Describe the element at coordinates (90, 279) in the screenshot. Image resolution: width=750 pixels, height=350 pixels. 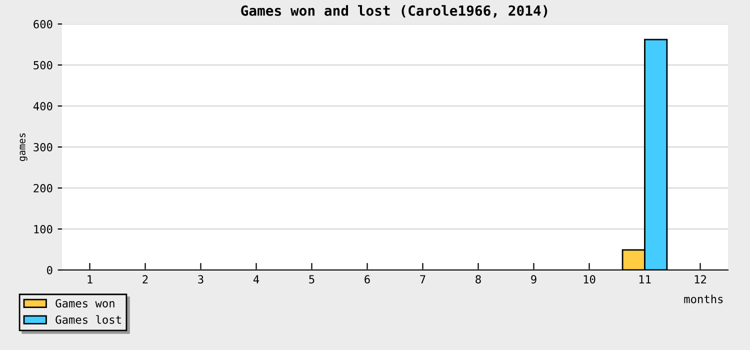
I see `x-tick-label: 1` at that location.